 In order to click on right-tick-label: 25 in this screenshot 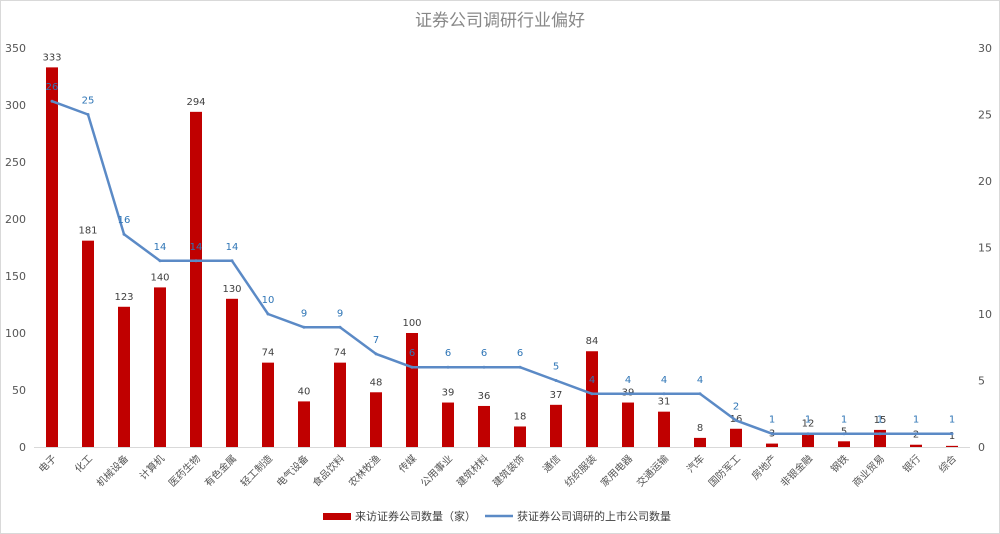, I will do `click(985, 115)`.